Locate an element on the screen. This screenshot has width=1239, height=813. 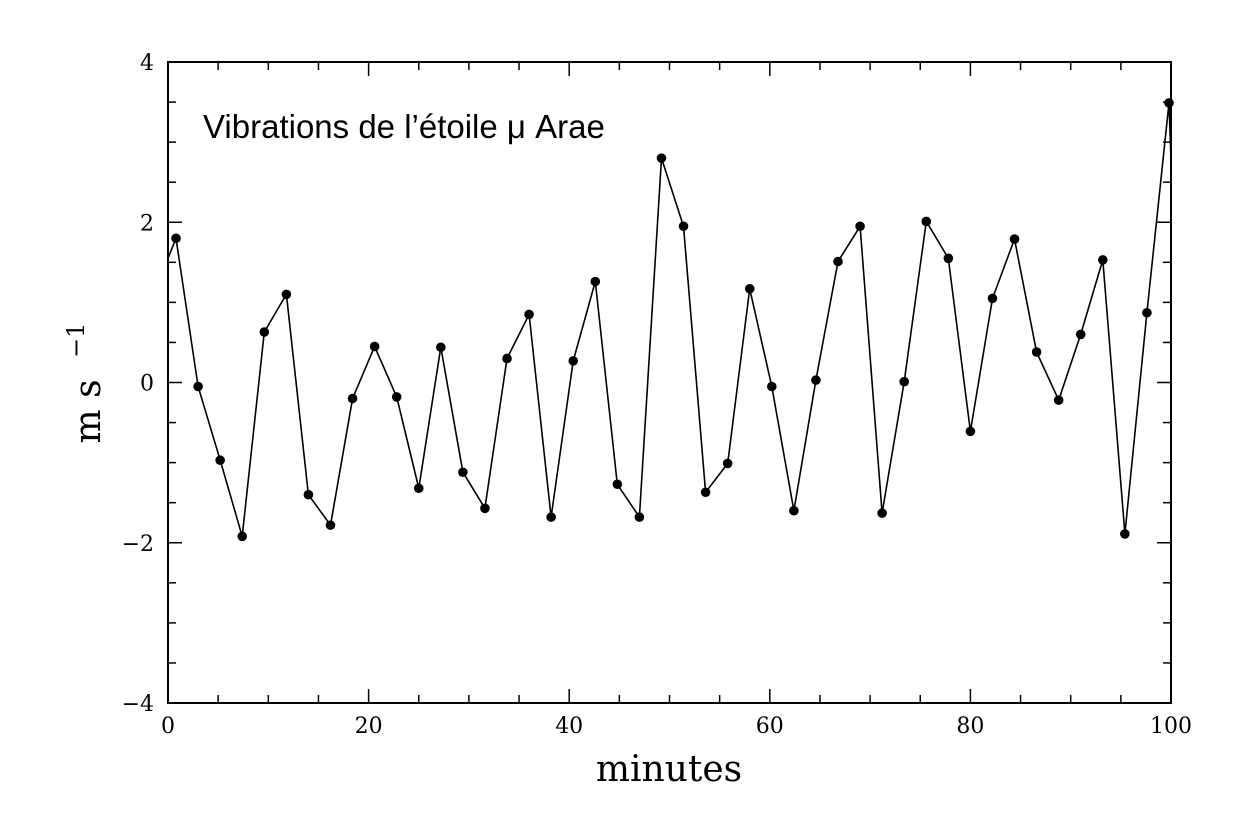
x-tick-label: 20 is located at coordinates (369, 726).